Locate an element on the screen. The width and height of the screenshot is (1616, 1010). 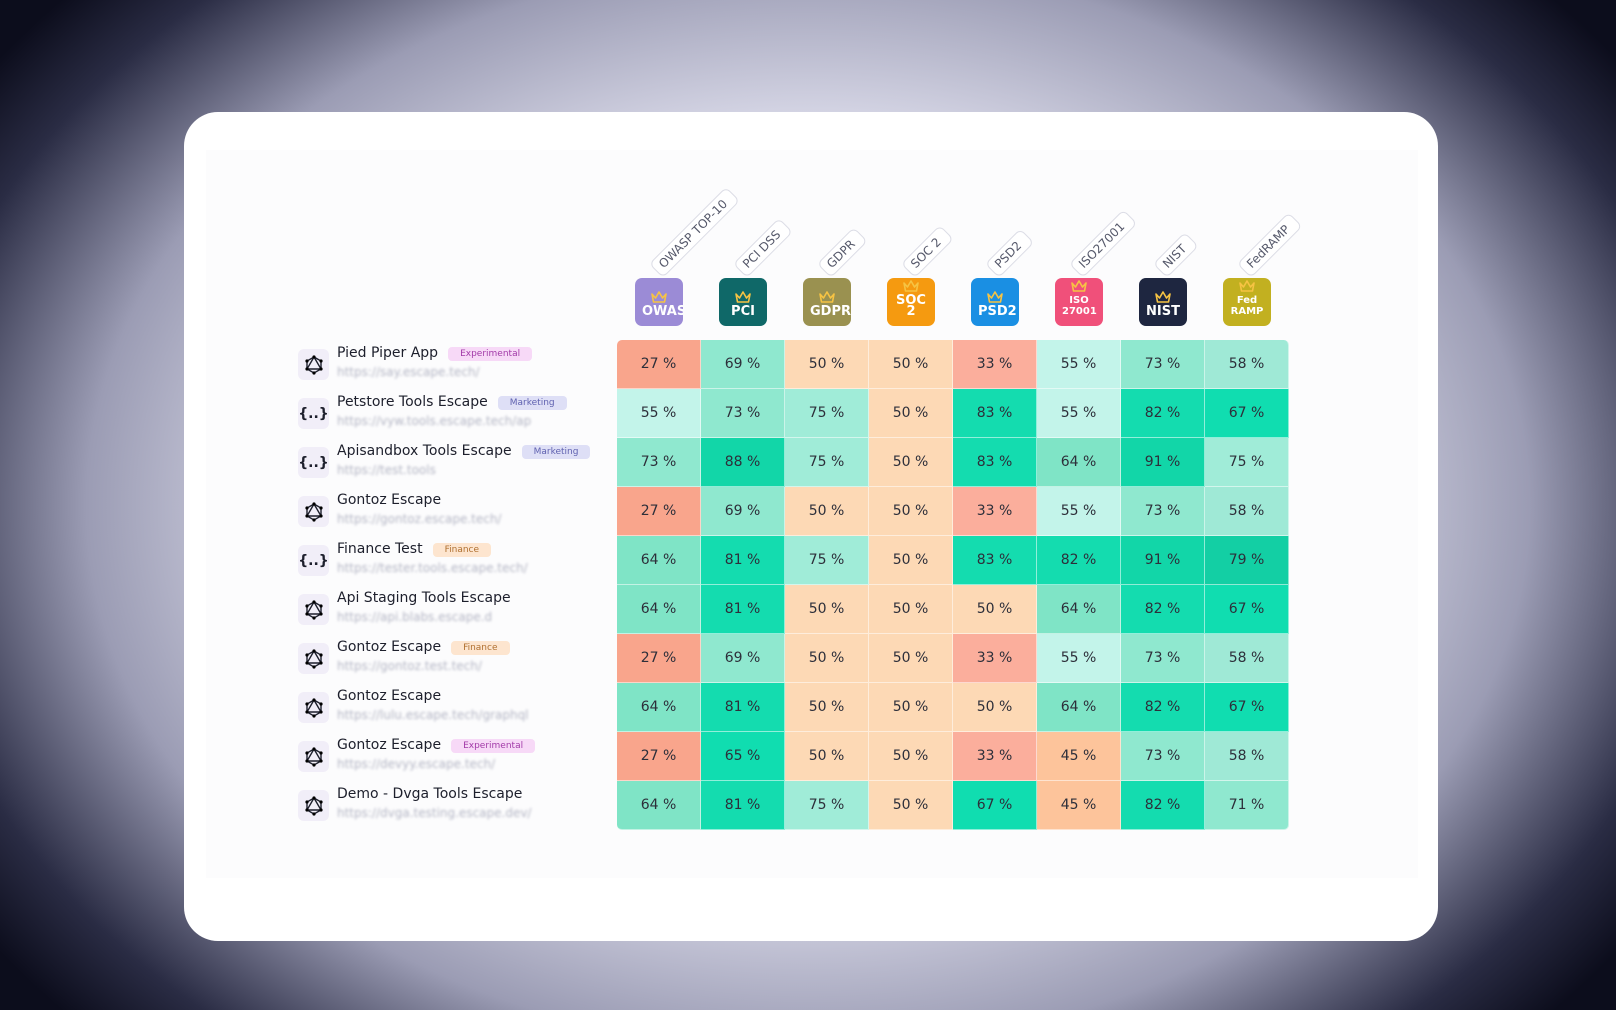
framework-icon: SOC 2 is located at coordinates (911, 302).